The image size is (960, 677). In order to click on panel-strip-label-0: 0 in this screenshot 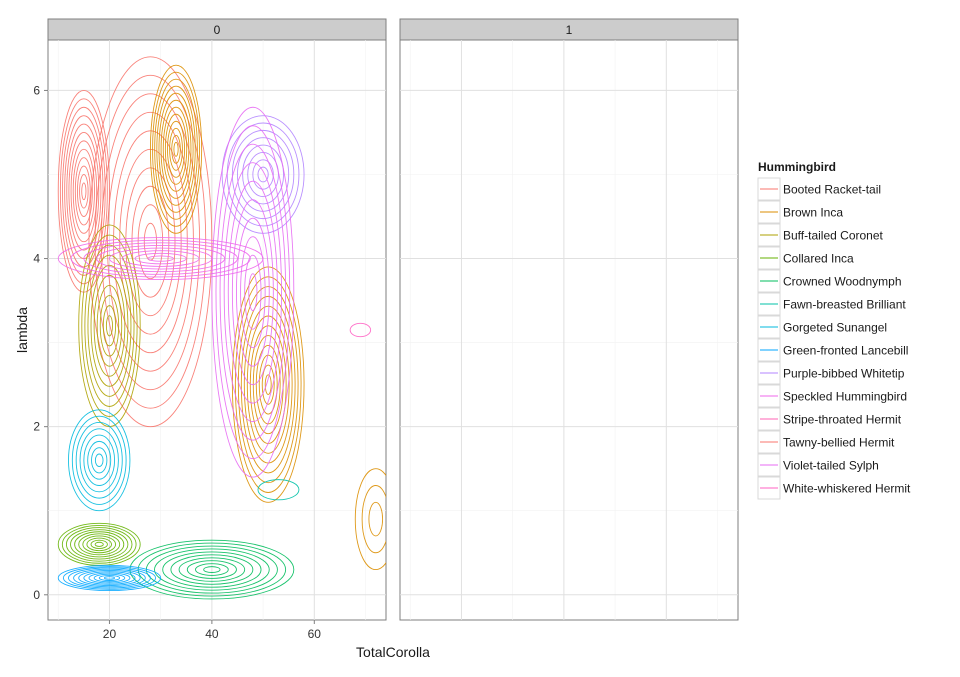, I will do `click(217, 30)`.